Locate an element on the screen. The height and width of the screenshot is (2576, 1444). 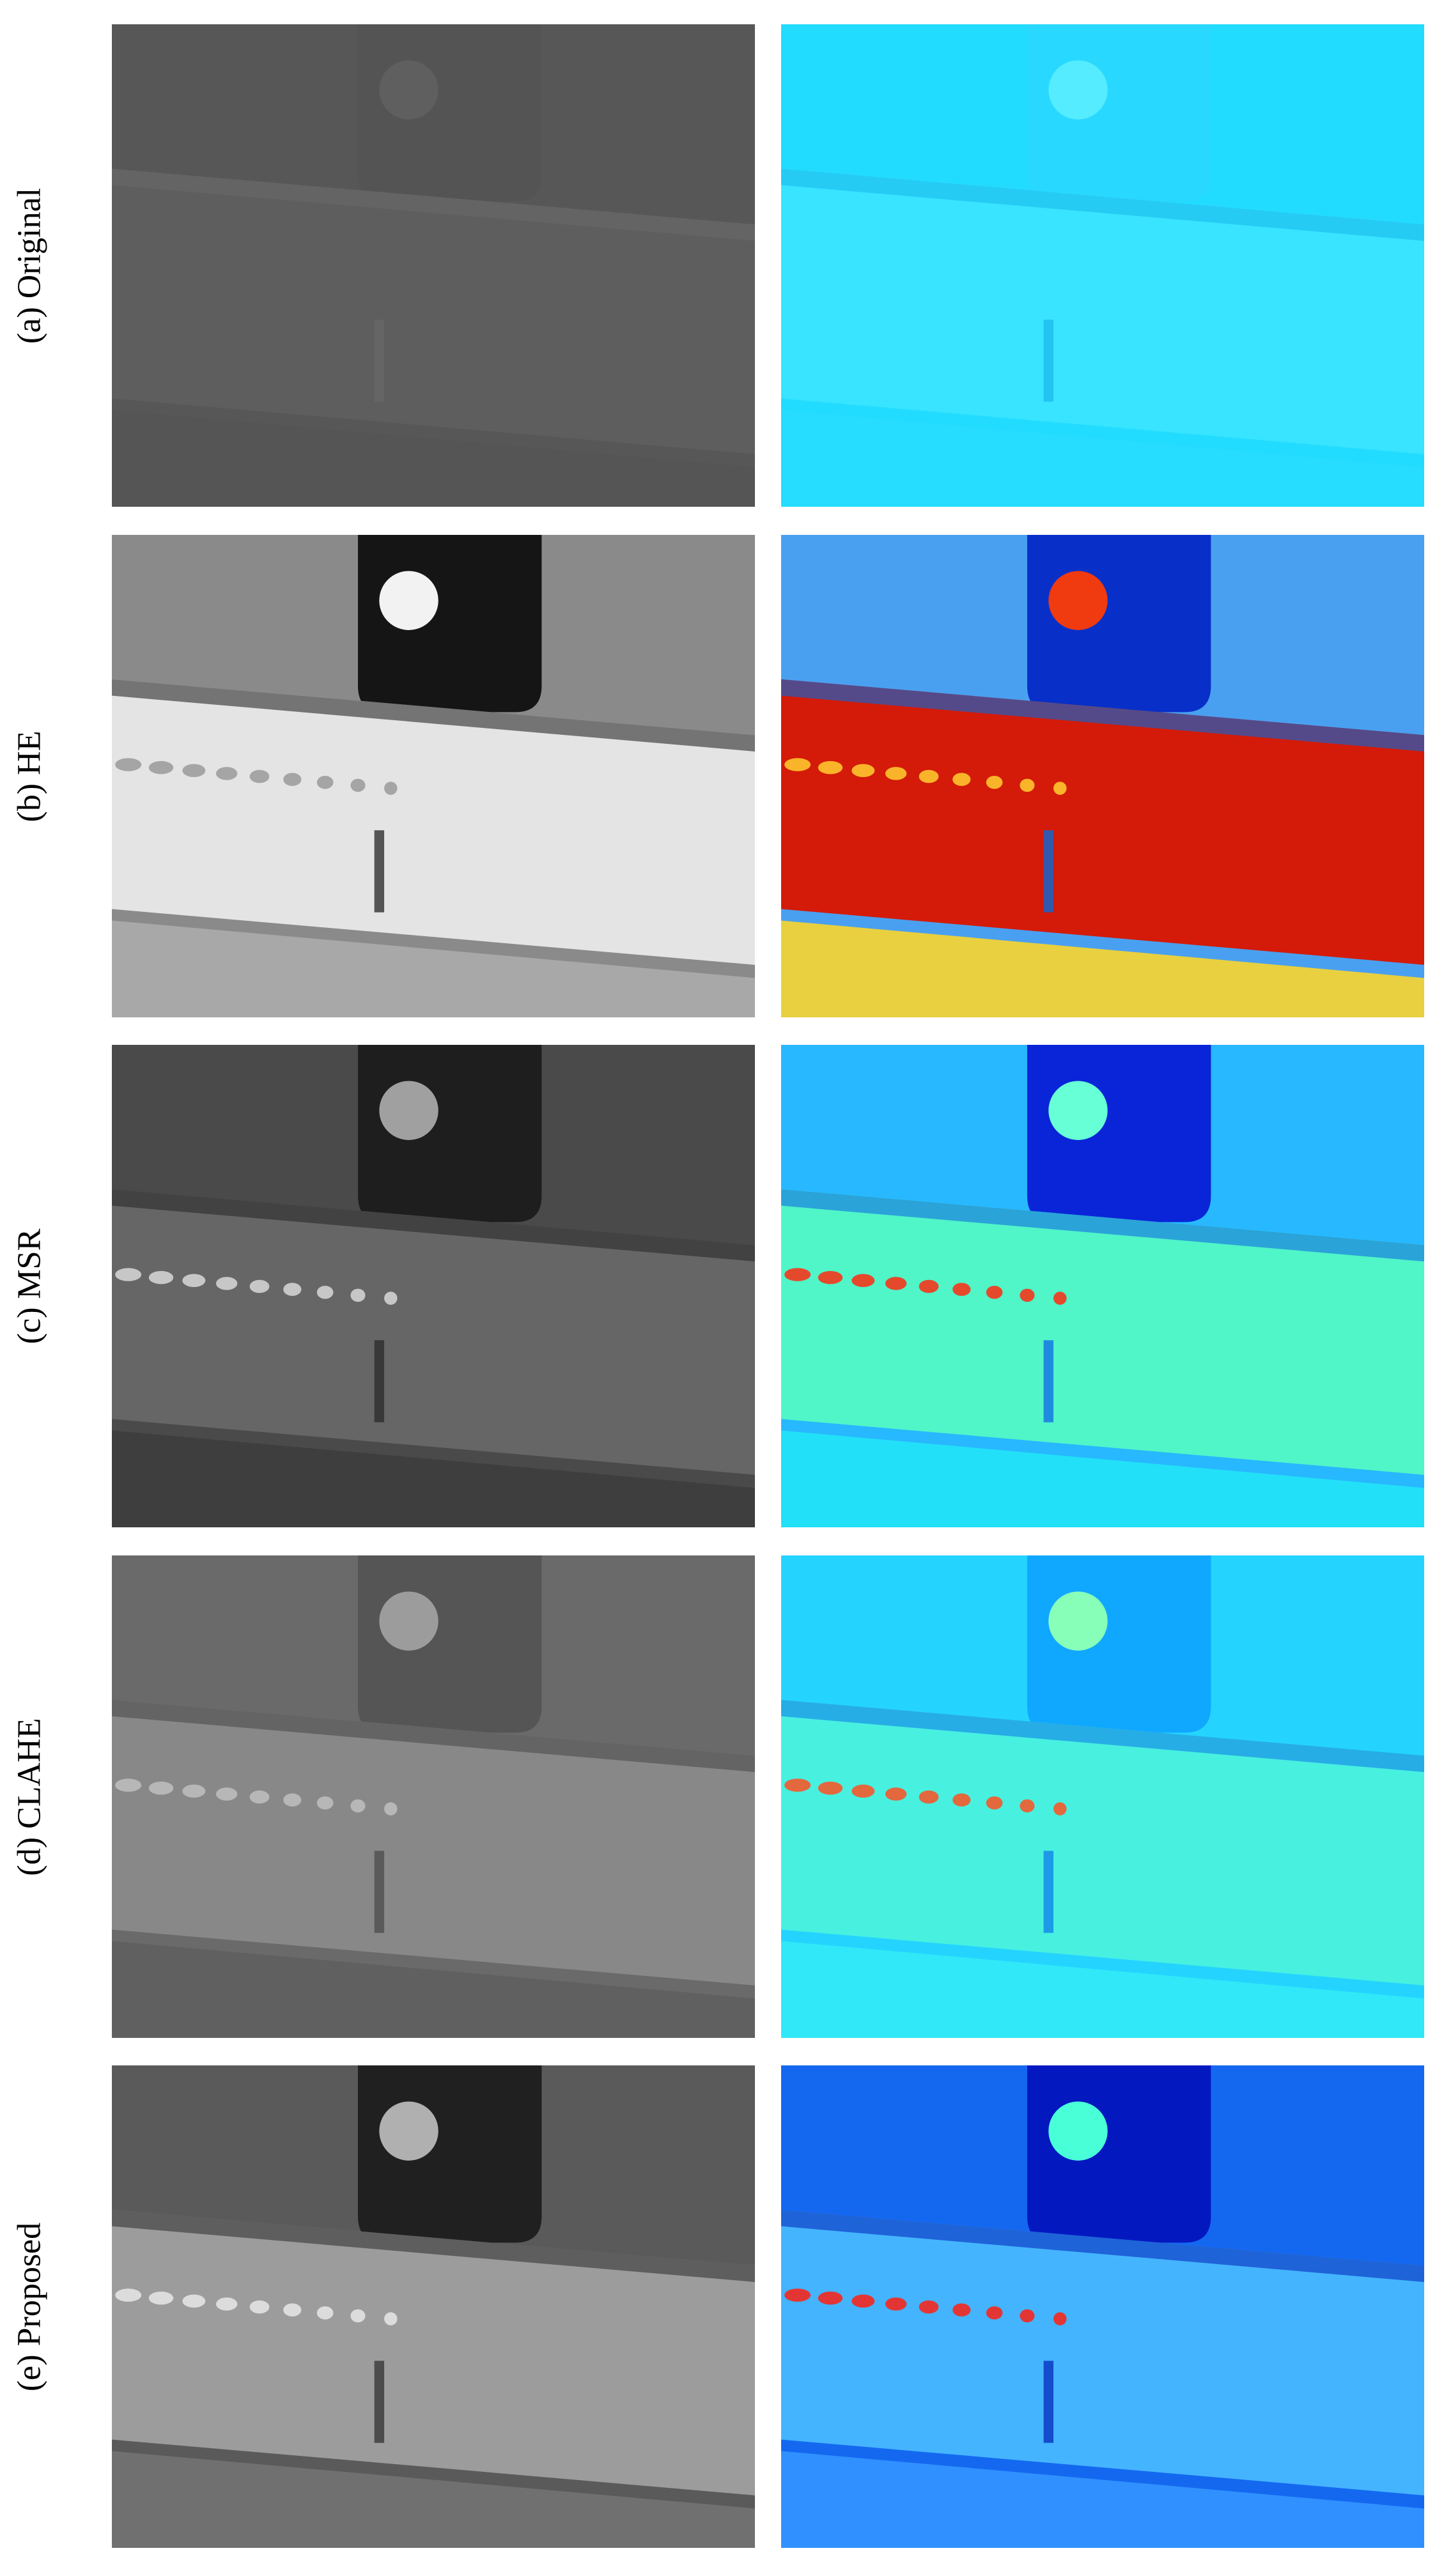
row-label-box: (b) HE is located at coordinates (29, 776).